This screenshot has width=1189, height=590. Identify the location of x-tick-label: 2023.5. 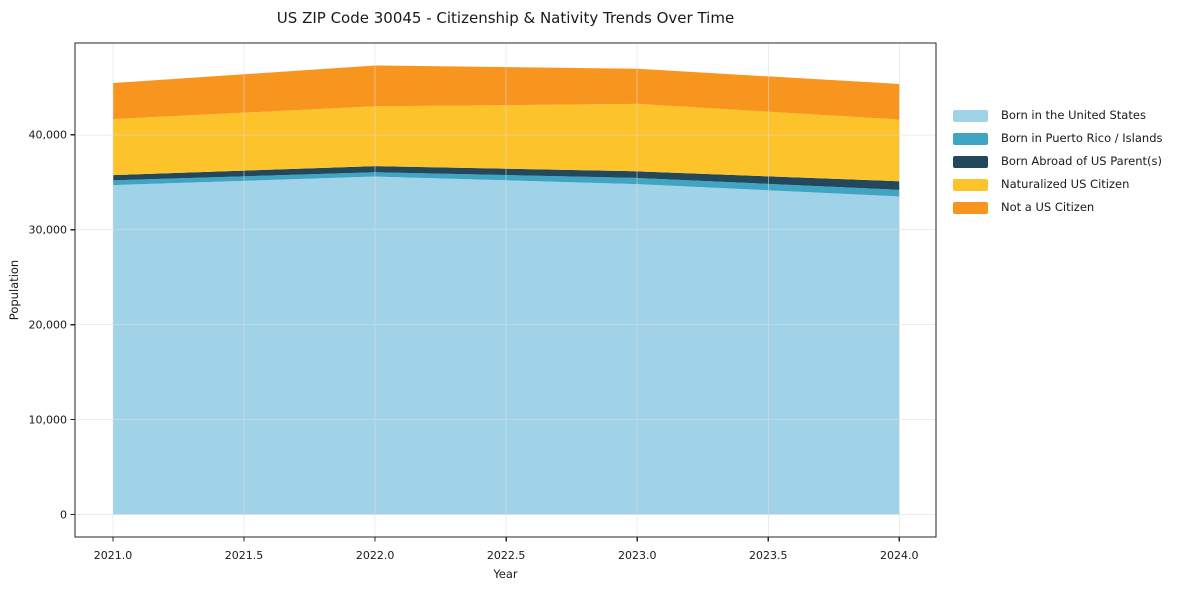
(768, 555).